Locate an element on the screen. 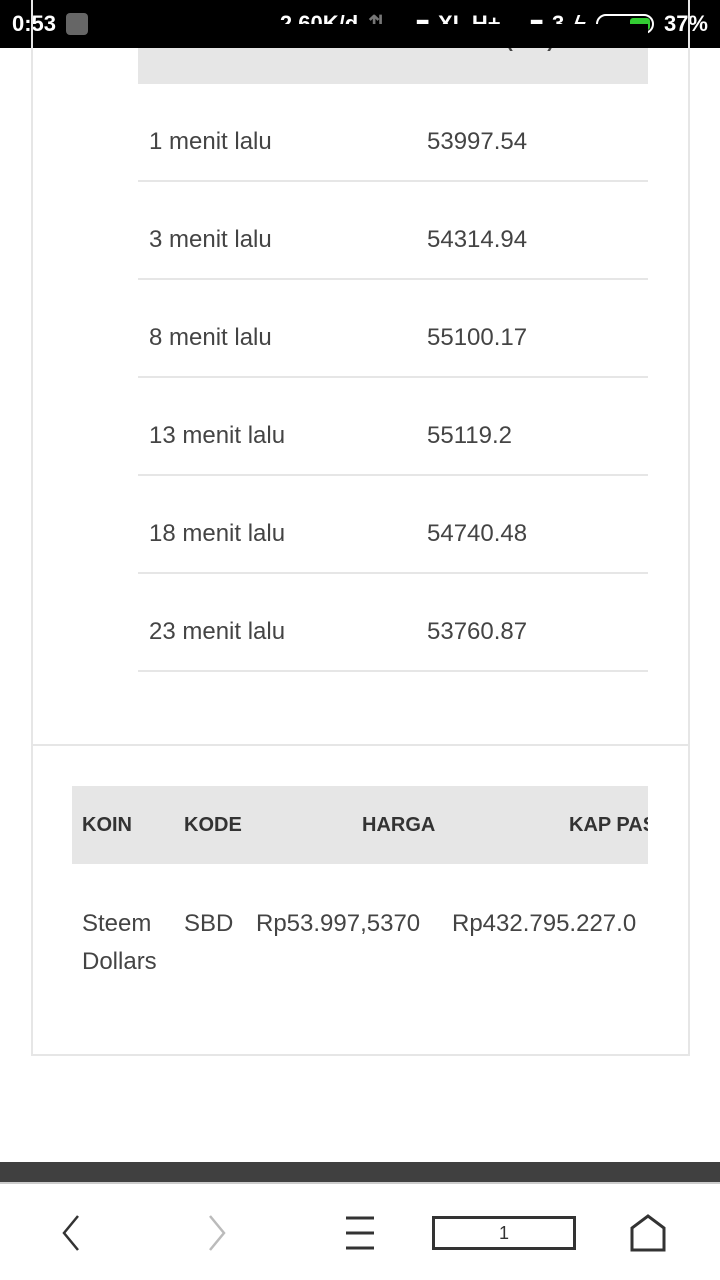  tabs-button: 1 is located at coordinates (504, 1233).